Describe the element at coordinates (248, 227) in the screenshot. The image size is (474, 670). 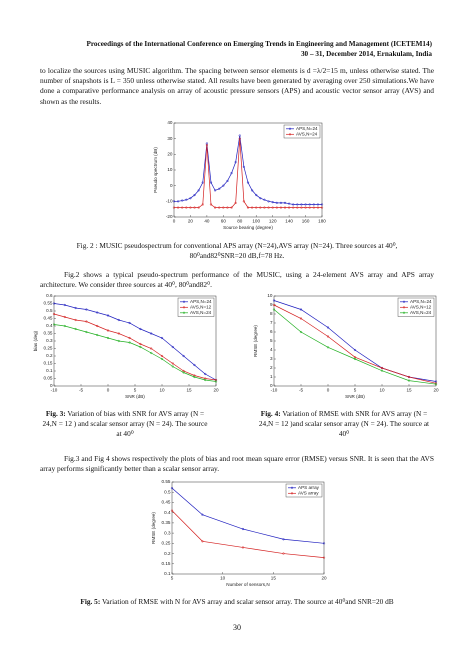
I see `x-axis-label: Source bearing (degree)` at that location.